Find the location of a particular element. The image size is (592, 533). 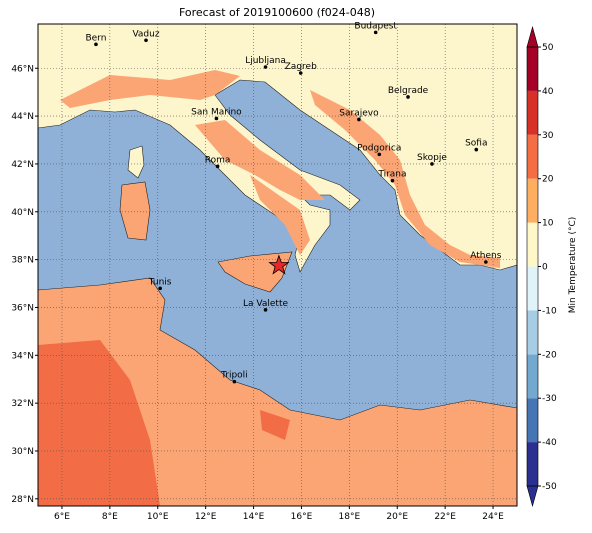

city-label: Sarajevo is located at coordinates (359, 113).